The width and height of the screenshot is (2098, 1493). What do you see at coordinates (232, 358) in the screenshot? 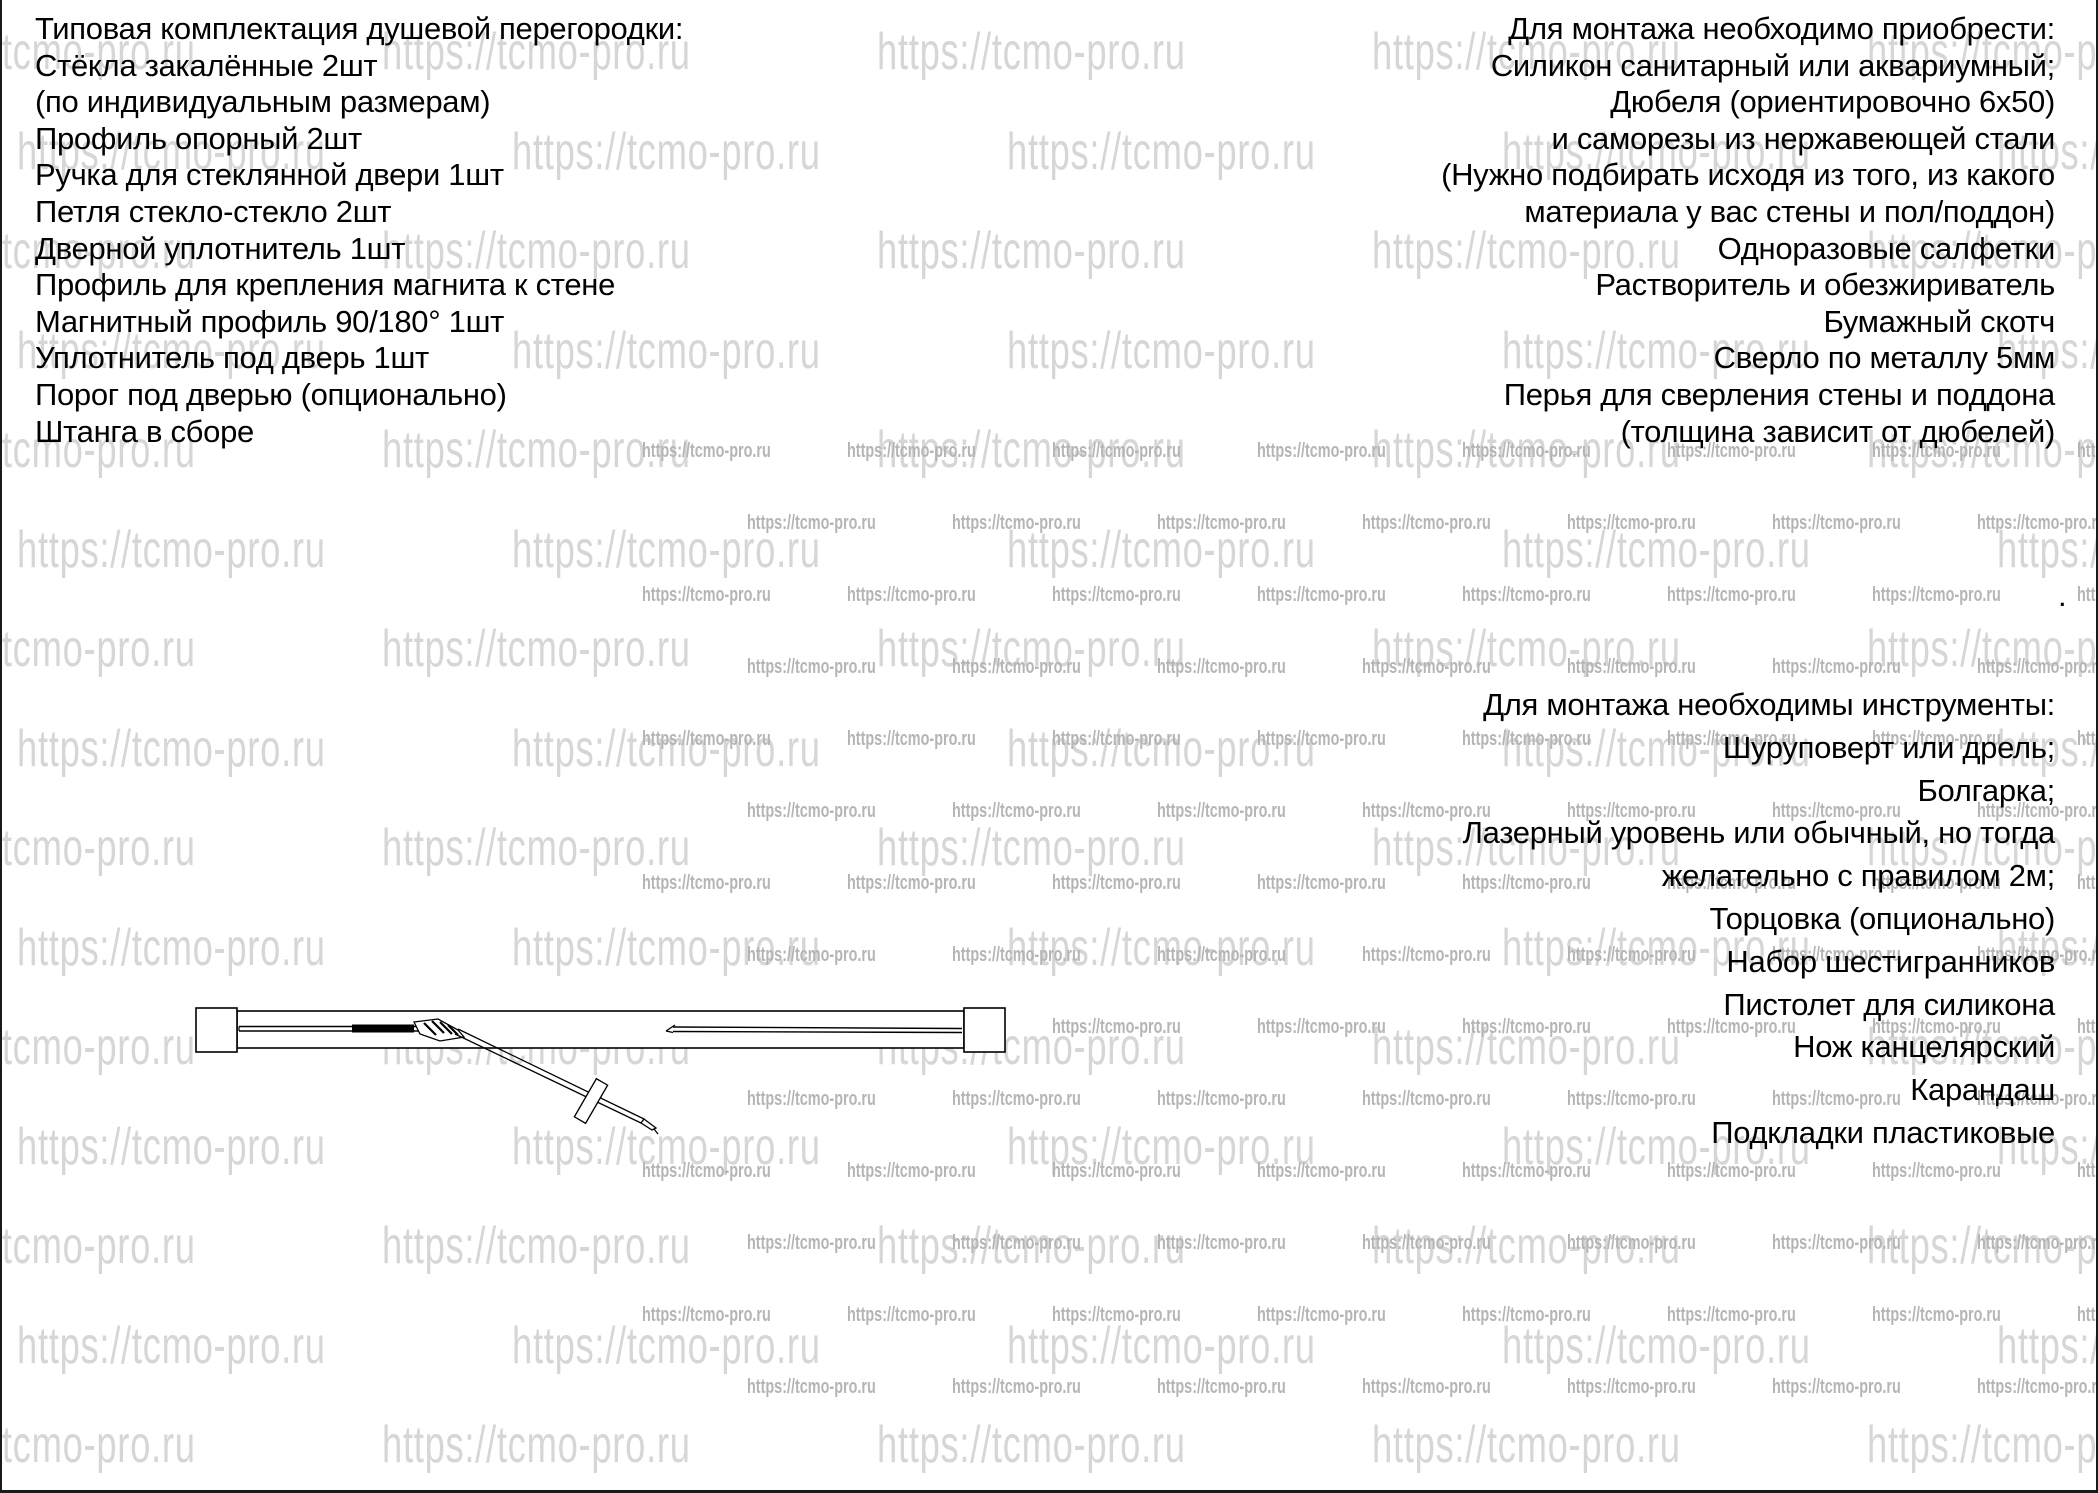
I see `kit-item: Уплотнитель под дверь 1шт` at bounding box center [232, 358].